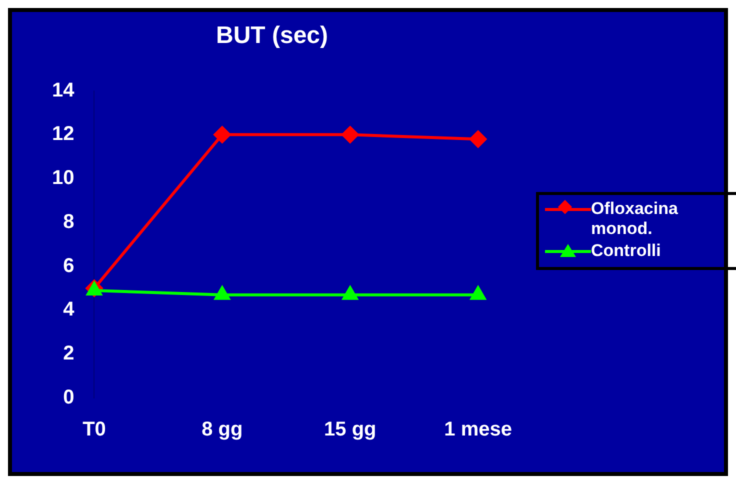 The width and height of the screenshot is (736, 484). I want to click on y-tick-label: 14, so click(64, 90).